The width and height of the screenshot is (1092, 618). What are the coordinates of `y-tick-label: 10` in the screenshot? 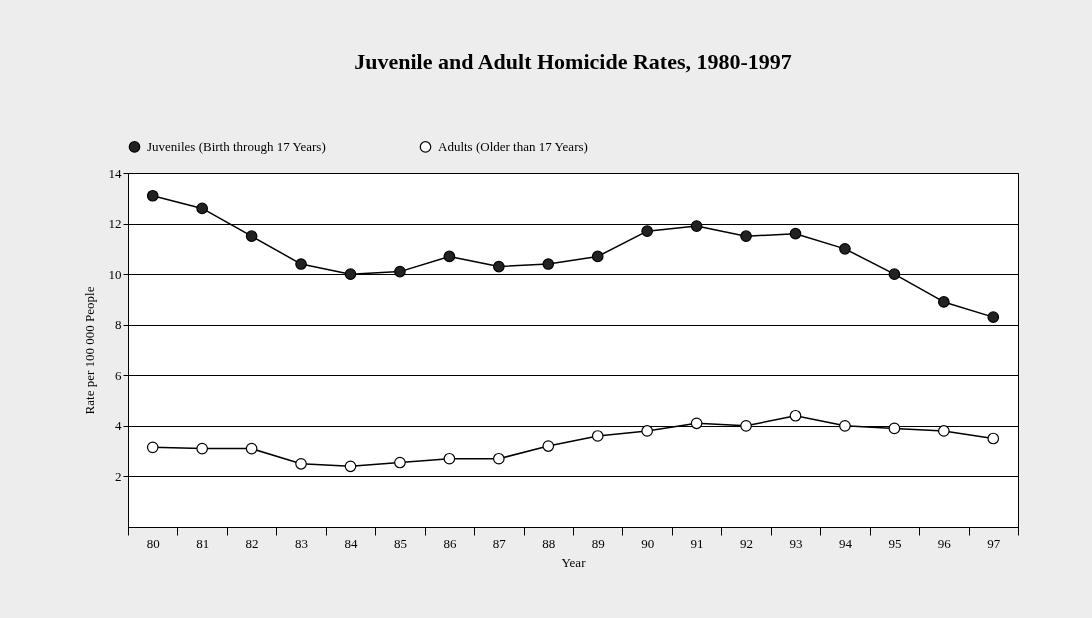 It's located at (115, 274).